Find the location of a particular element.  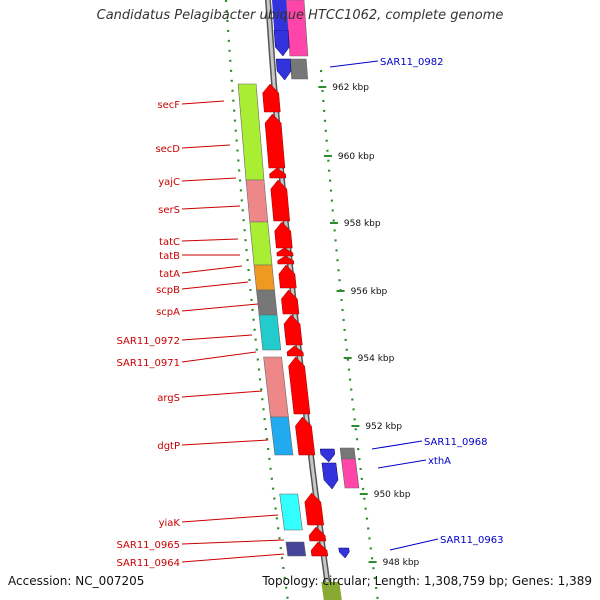

gene-label: SAR11_0965 is located at coordinates (149, 545).